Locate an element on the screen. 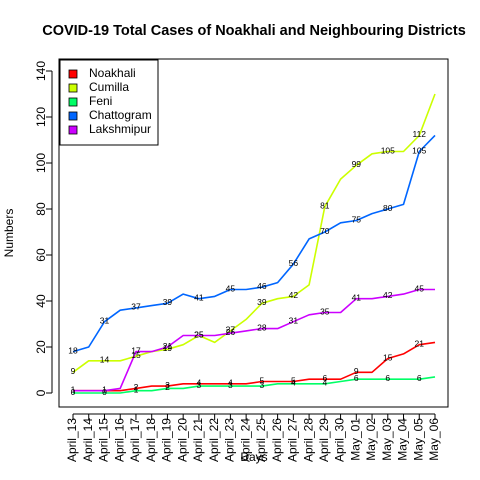 The height and width of the screenshot is (480, 480). y-tick-label: 100 is located at coordinates (41, 163).